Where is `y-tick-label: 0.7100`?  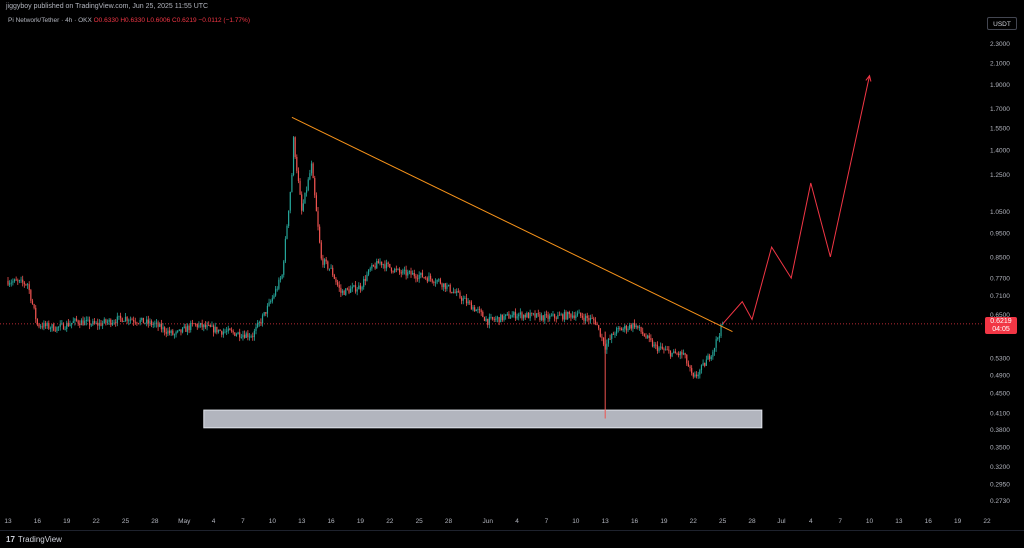 y-tick-label: 0.7100 is located at coordinates (1000, 296).